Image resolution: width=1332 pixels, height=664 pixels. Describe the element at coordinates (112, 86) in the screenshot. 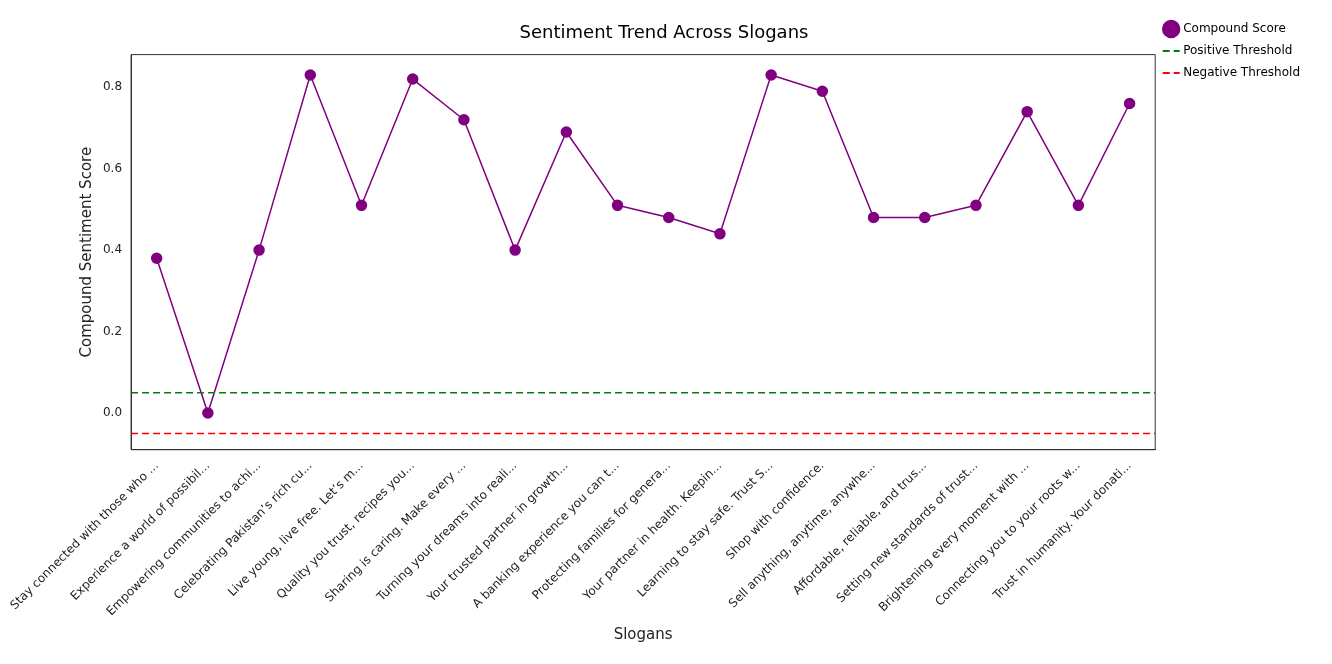

I see `y-tick-label: 0.8` at that location.